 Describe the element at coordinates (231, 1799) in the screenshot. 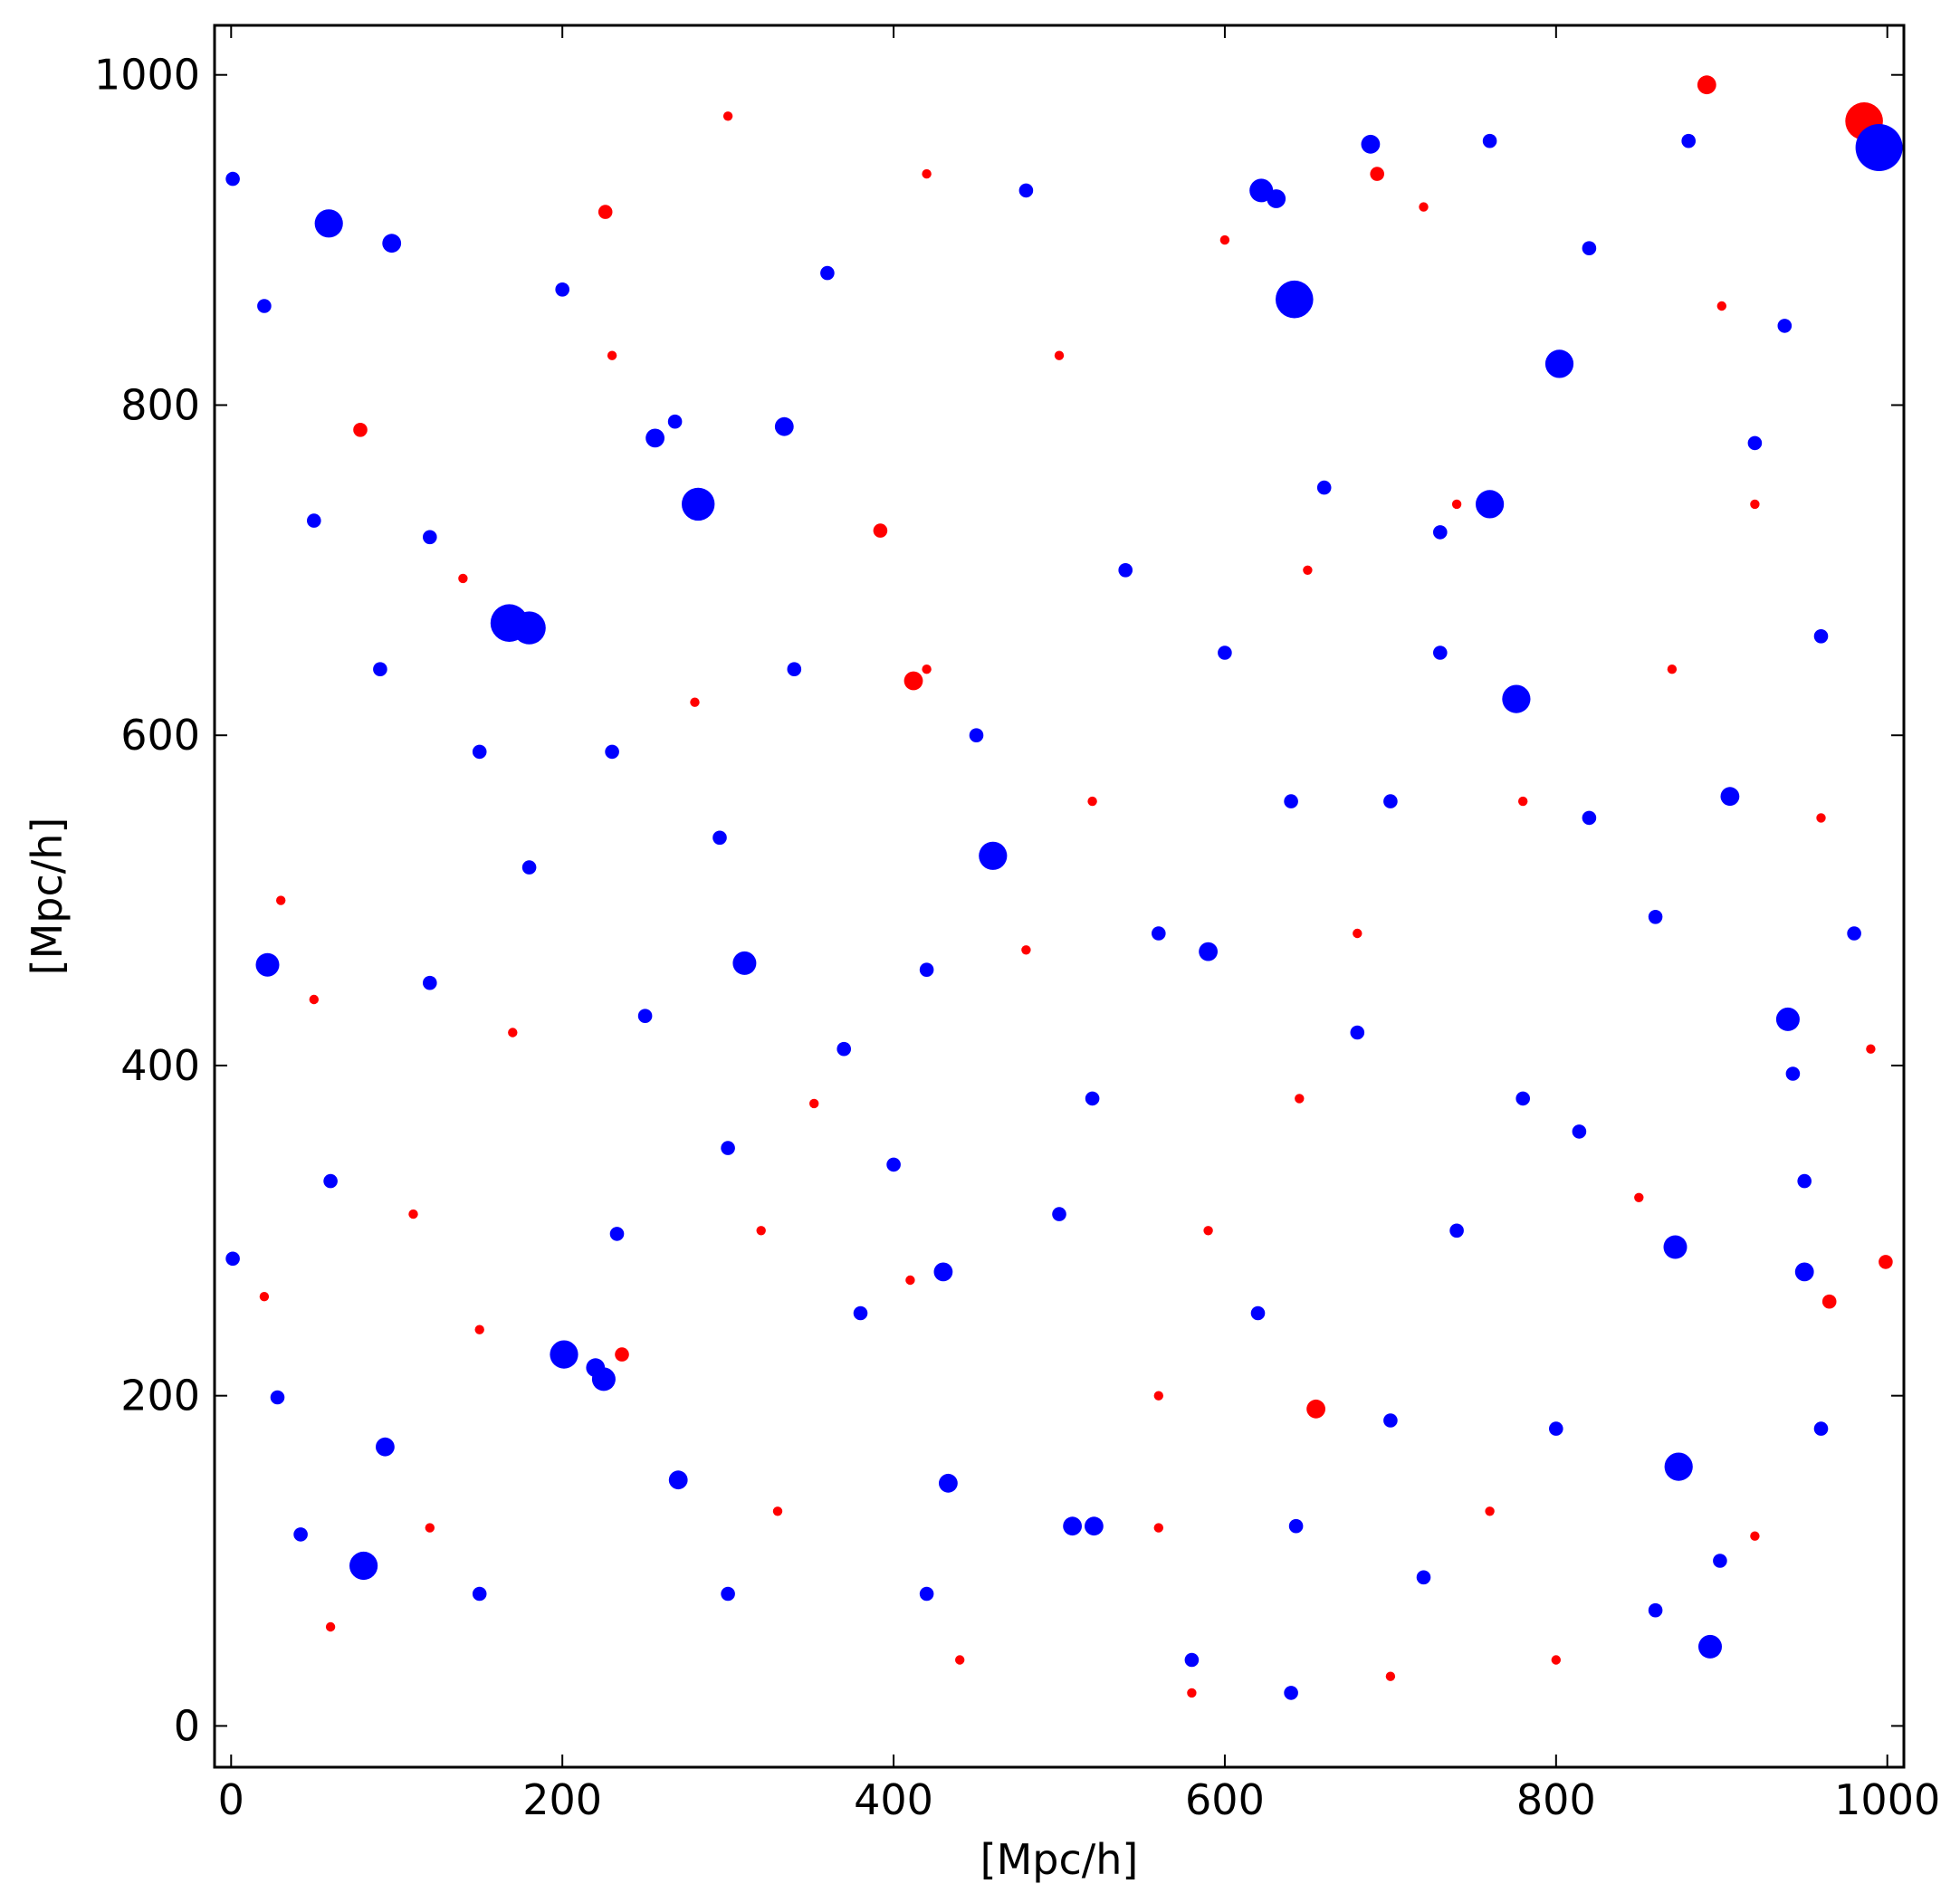

I see `x-tick-label-0: 0` at that location.